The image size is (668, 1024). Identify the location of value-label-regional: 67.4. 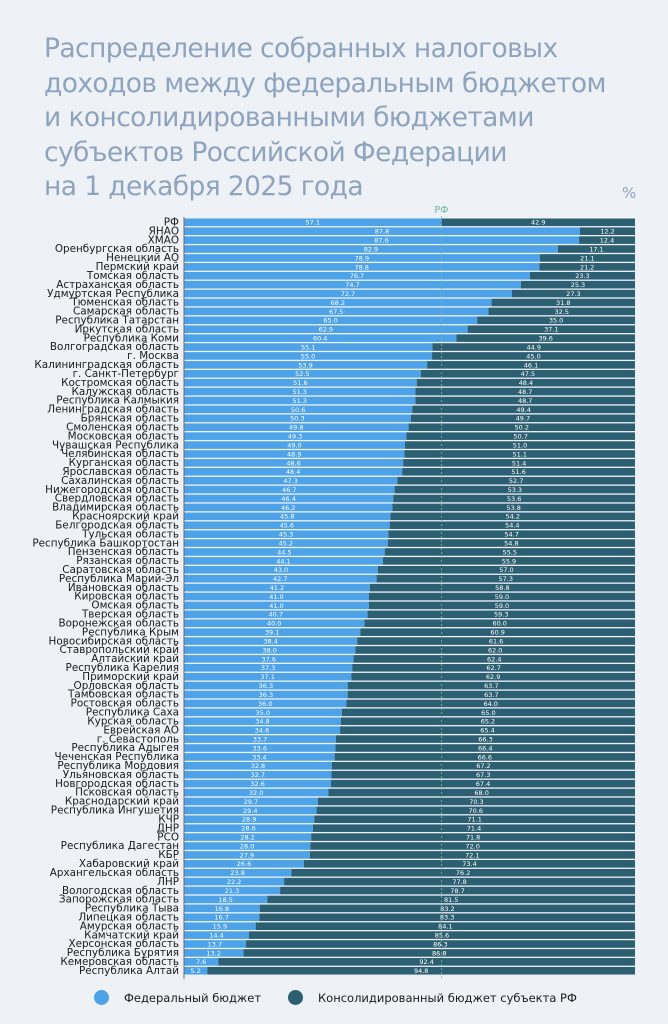
(483, 784).